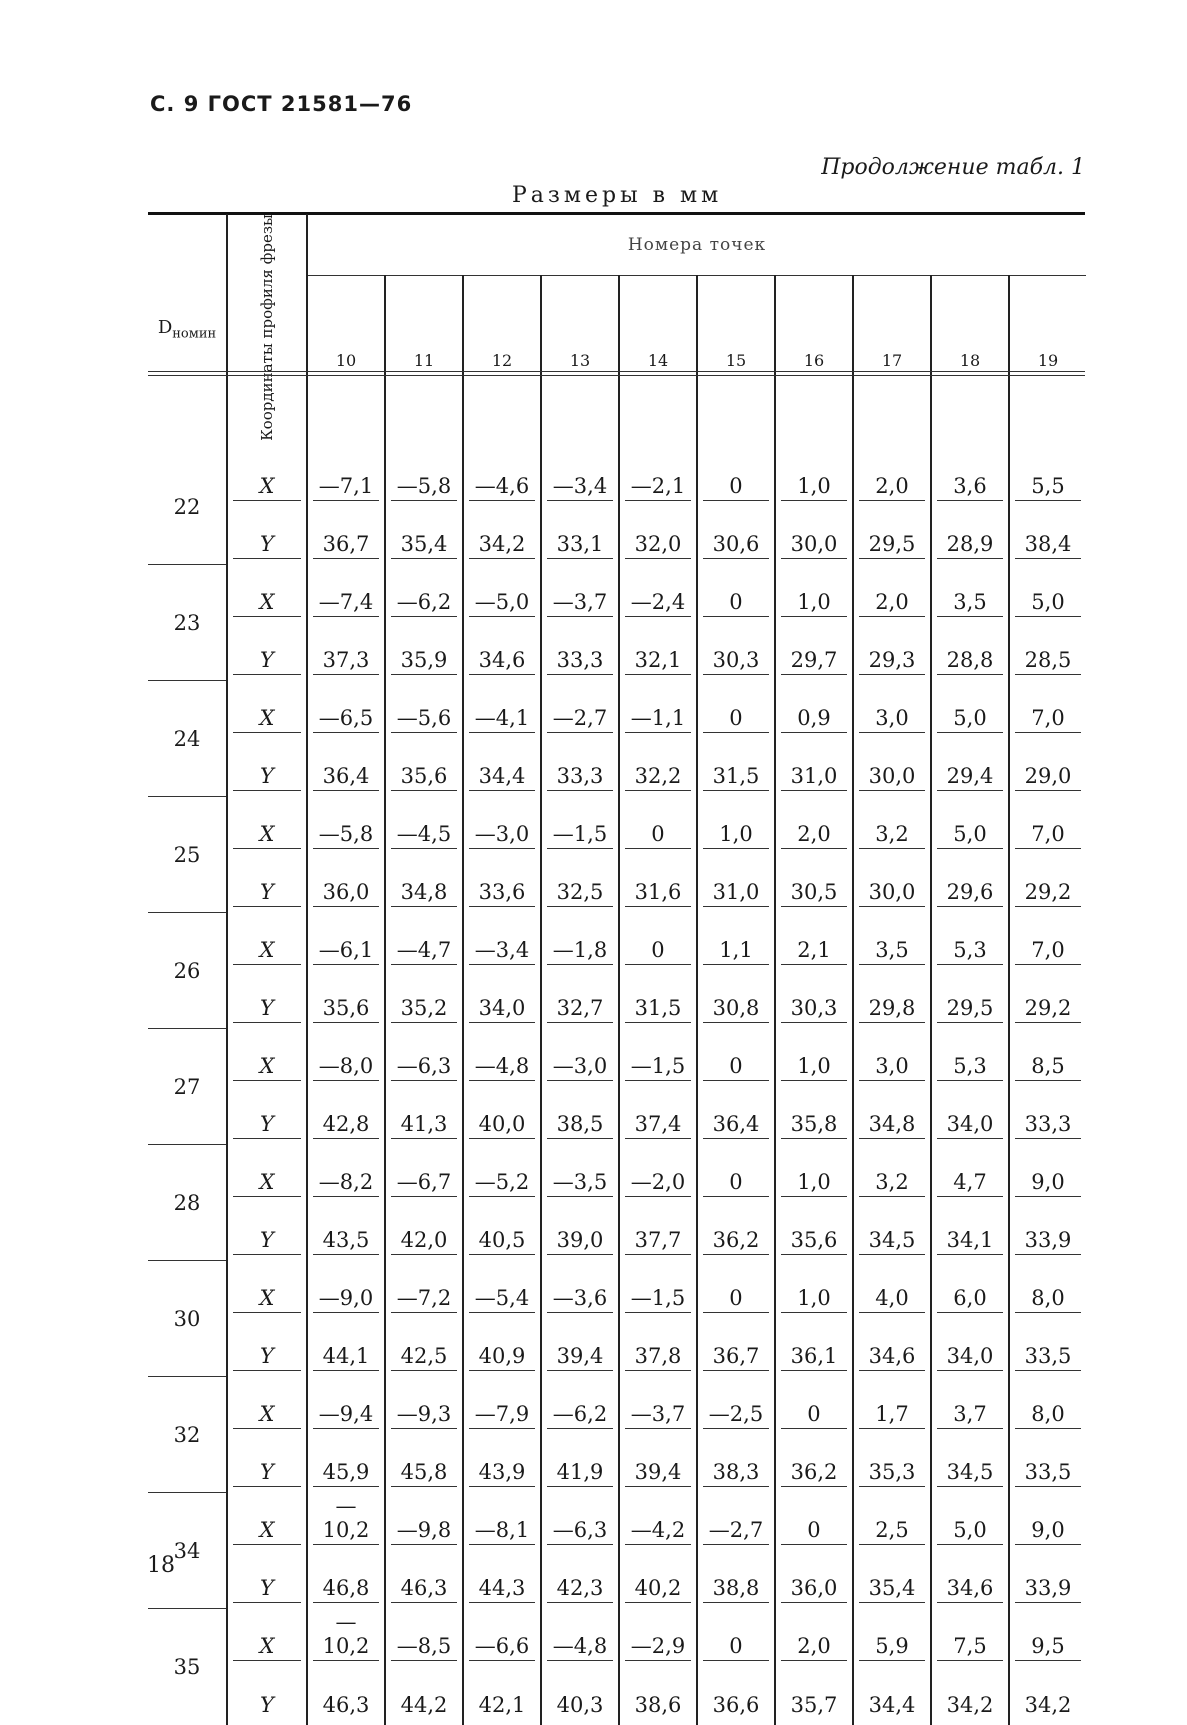 This screenshot has height=1725, width=1187. What do you see at coordinates (501, 1579) in the screenshot?
I see `coordinate-value-cell: 44,3` at bounding box center [501, 1579].